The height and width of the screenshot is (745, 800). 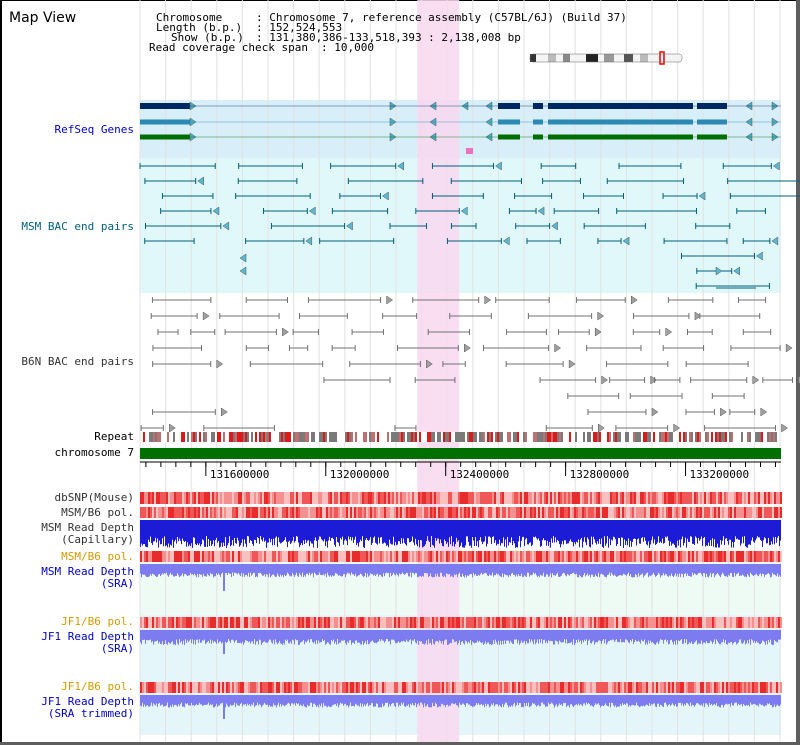 What do you see at coordinates (393, 122) in the screenshot?
I see `gene-strand-arrow` at bounding box center [393, 122].